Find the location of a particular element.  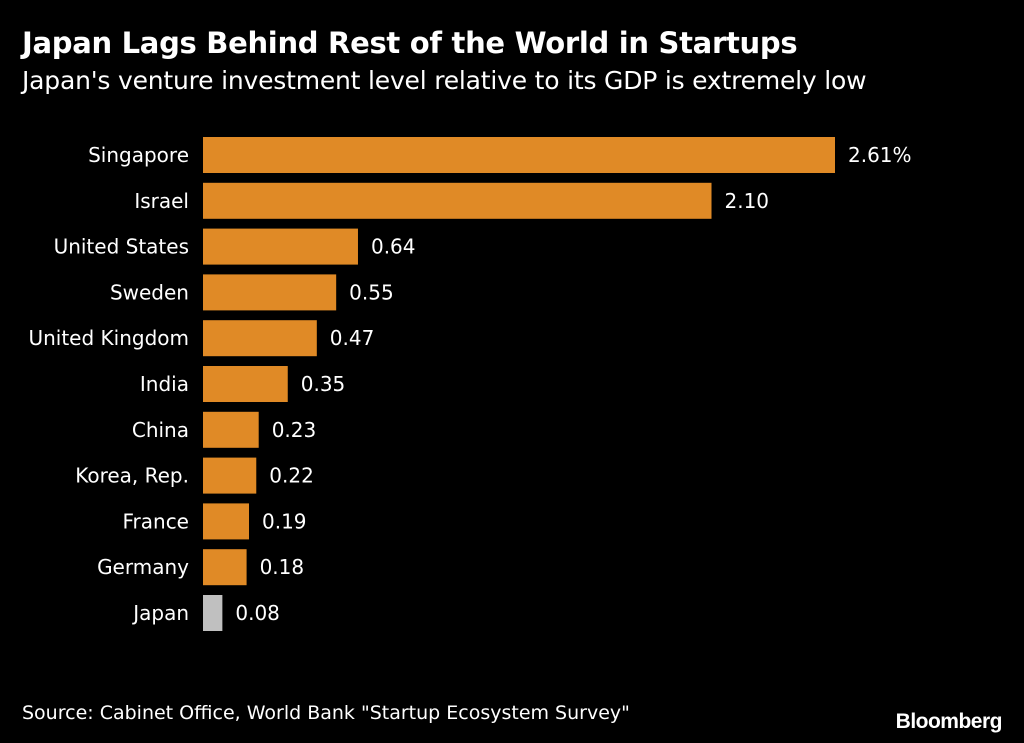

bar-group: Germany 0.18 is located at coordinates (201, 567).